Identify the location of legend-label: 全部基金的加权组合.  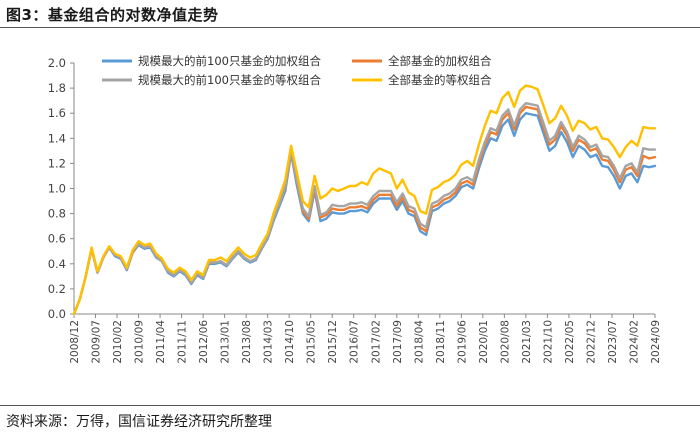
(440, 61).